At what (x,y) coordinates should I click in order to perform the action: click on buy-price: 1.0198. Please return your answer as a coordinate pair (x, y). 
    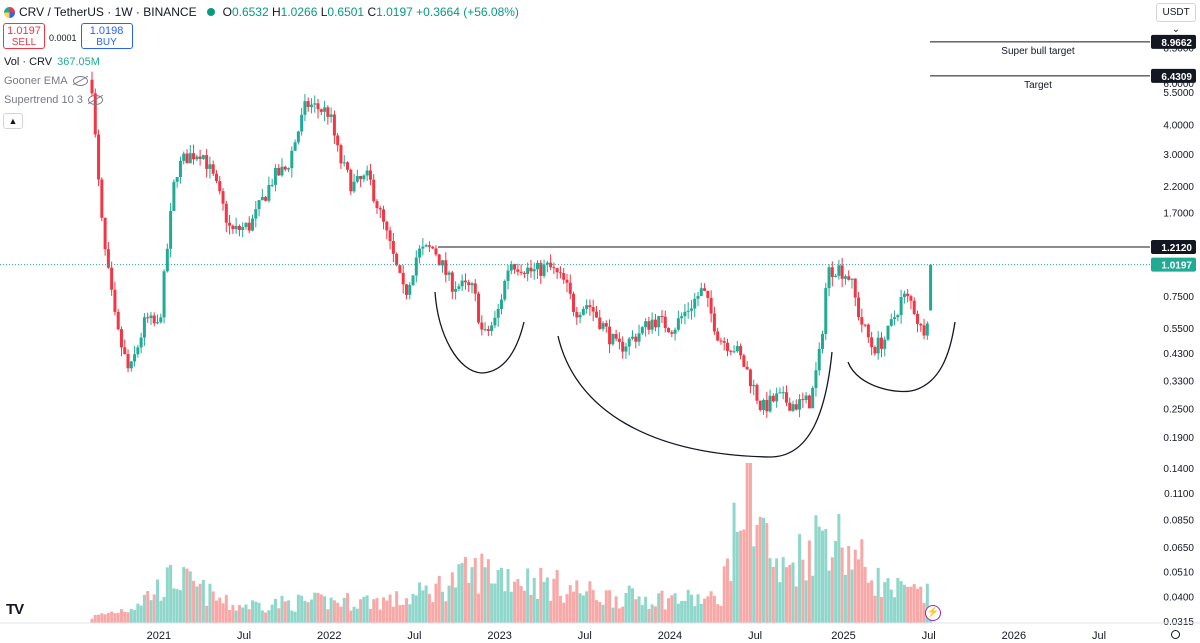
    Looking at the image, I should click on (106, 31).